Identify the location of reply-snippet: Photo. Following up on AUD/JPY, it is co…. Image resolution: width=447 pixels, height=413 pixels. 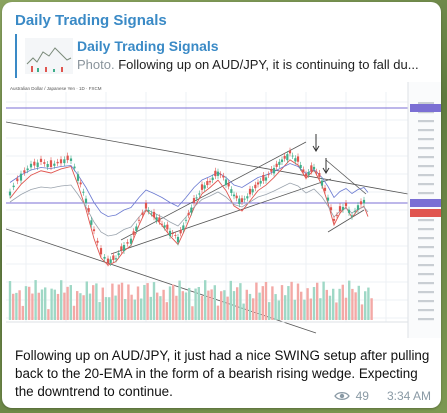
(252, 64).